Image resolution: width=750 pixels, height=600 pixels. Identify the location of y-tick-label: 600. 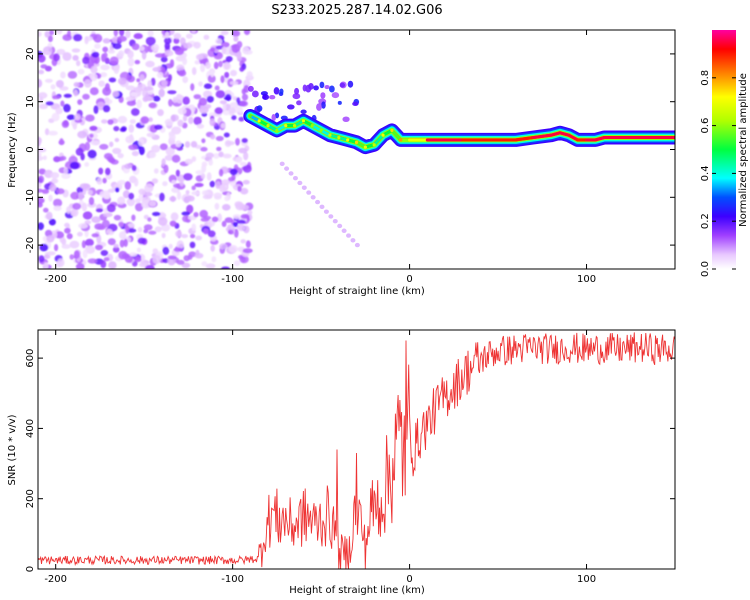
(30, 358).